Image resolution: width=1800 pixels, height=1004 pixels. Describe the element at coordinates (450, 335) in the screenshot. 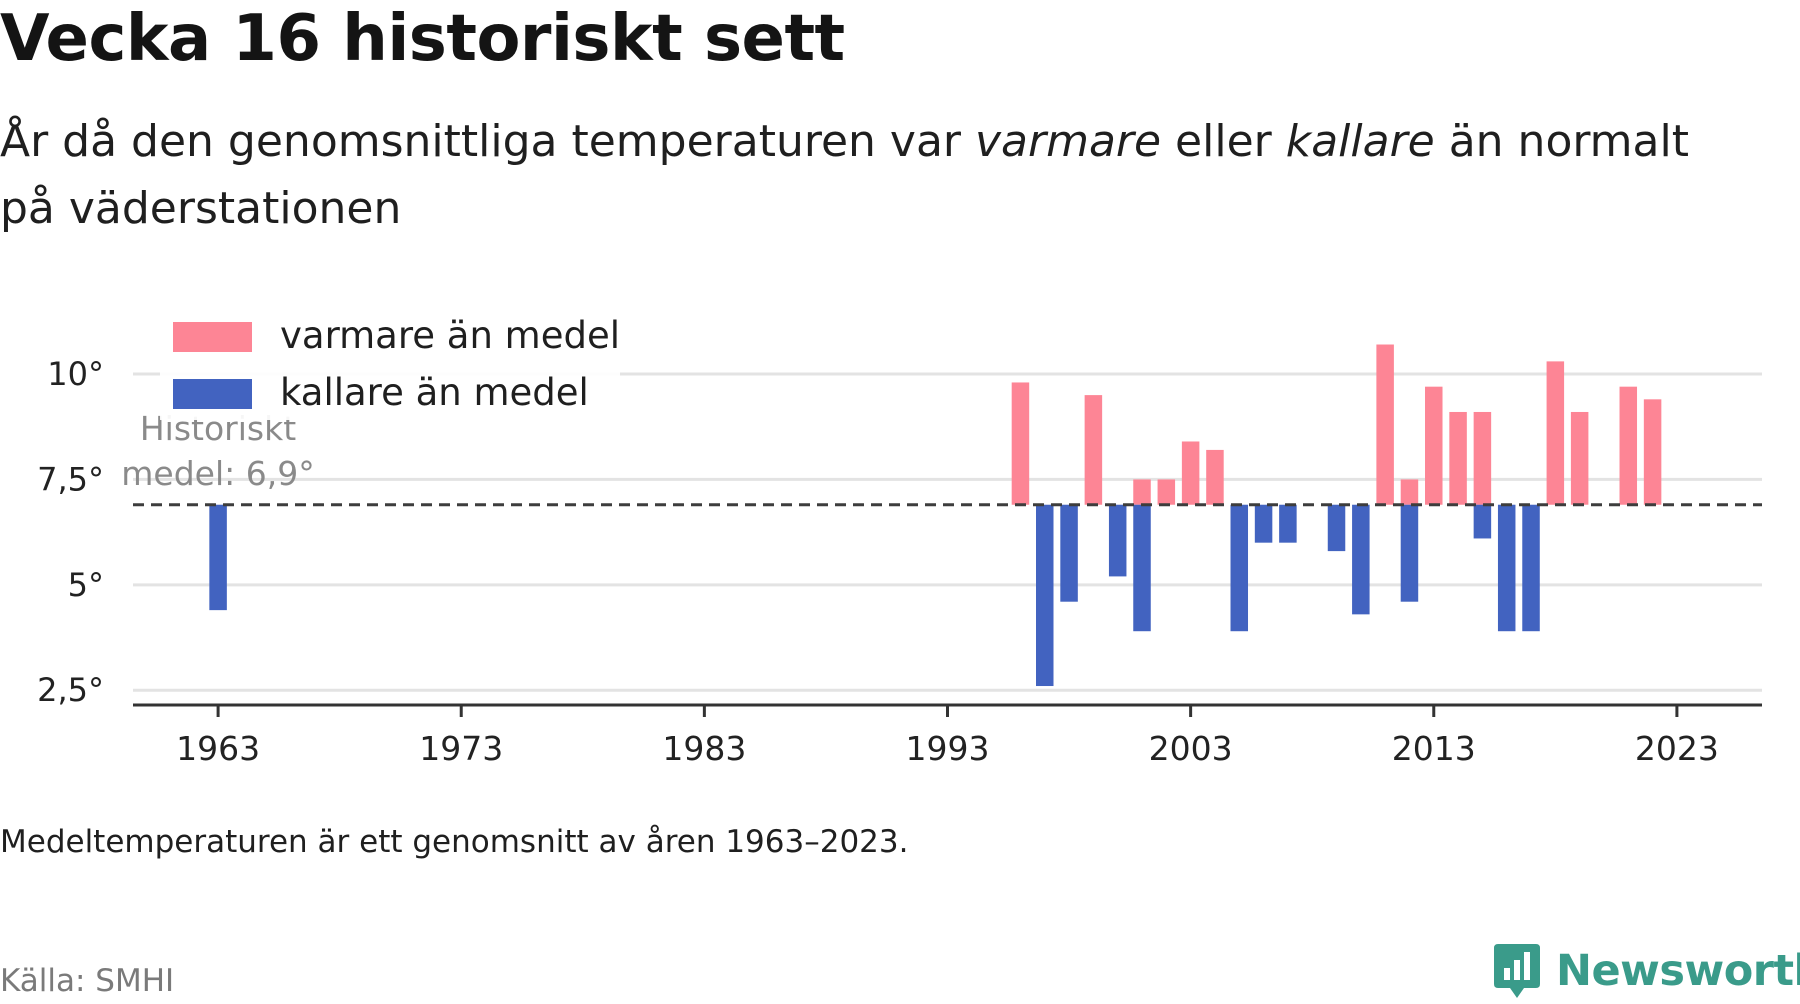

I see `legend-label-warm: varmare än medel` at that location.